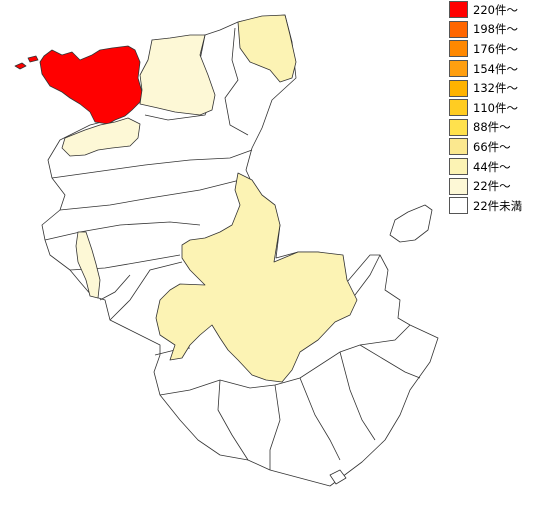  What do you see at coordinates (411, 223) in the screenshot?
I see `region-east-islet` at bounding box center [411, 223].